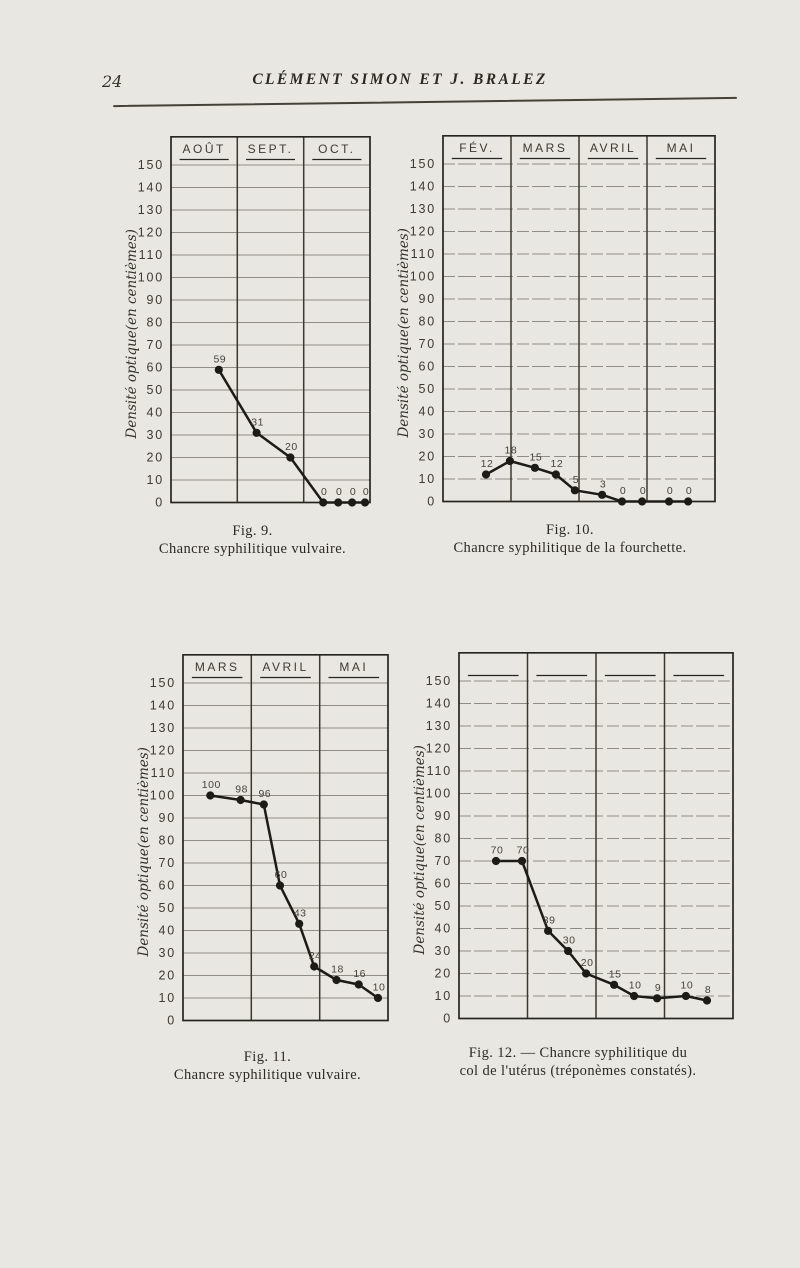  I want to click on svg-text: 18, so click(337, 970).